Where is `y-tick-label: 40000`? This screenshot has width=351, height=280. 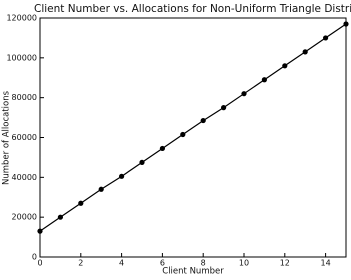
y-tick-label: 40000 is located at coordinates (24, 177).